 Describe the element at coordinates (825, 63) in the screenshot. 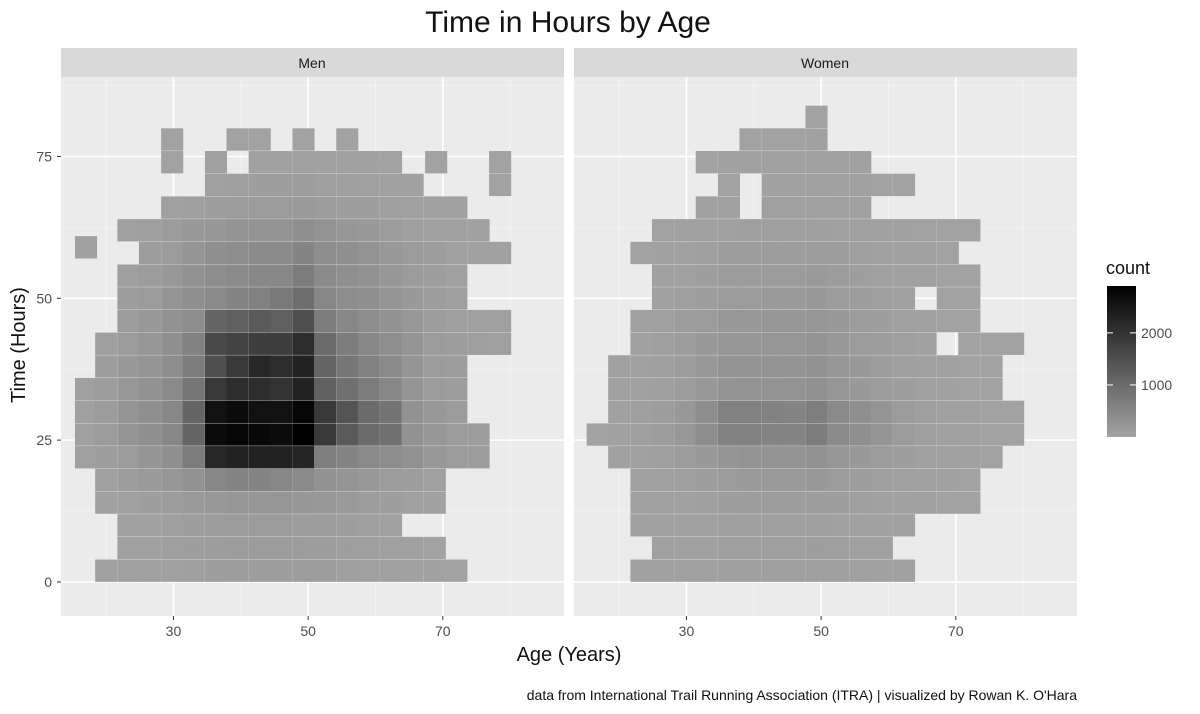

I see `strip-label: Women` at that location.